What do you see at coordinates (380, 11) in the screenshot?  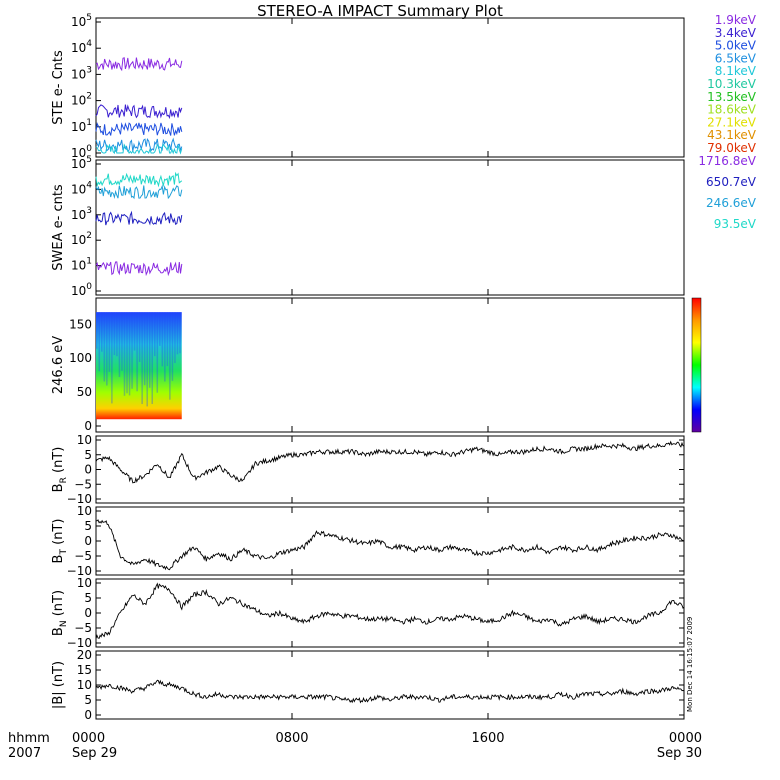 I see `plot-title: STEREO-A IMPACT Summary Plot` at bounding box center [380, 11].